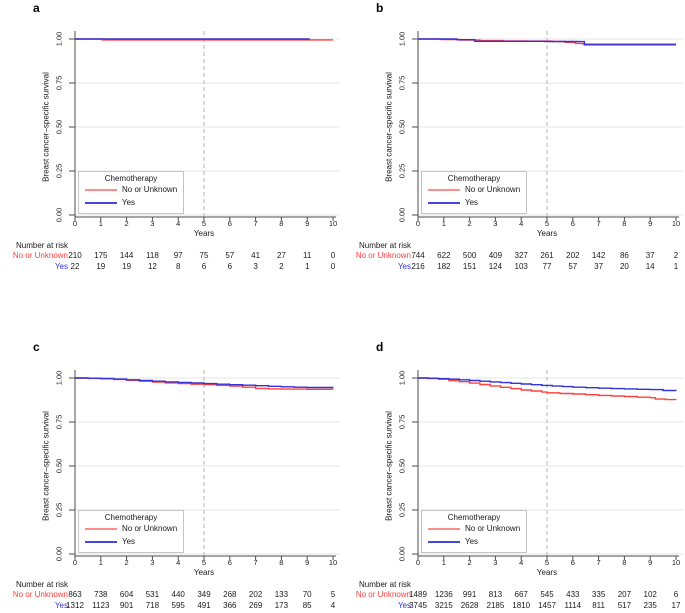 This screenshot has height=613, width=685. Describe the element at coordinates (469, 255) in the screenshot. I see `risk-value: 500` at that location.